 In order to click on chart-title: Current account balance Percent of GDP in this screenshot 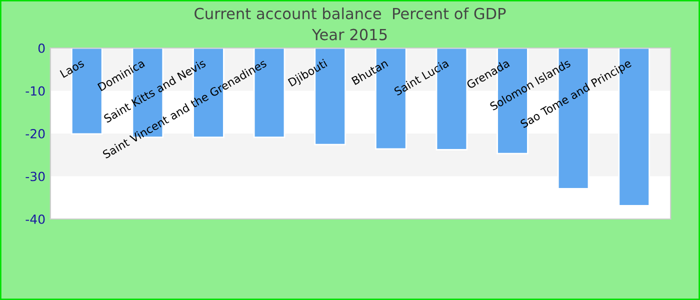, I will do `click(350, 14)`.